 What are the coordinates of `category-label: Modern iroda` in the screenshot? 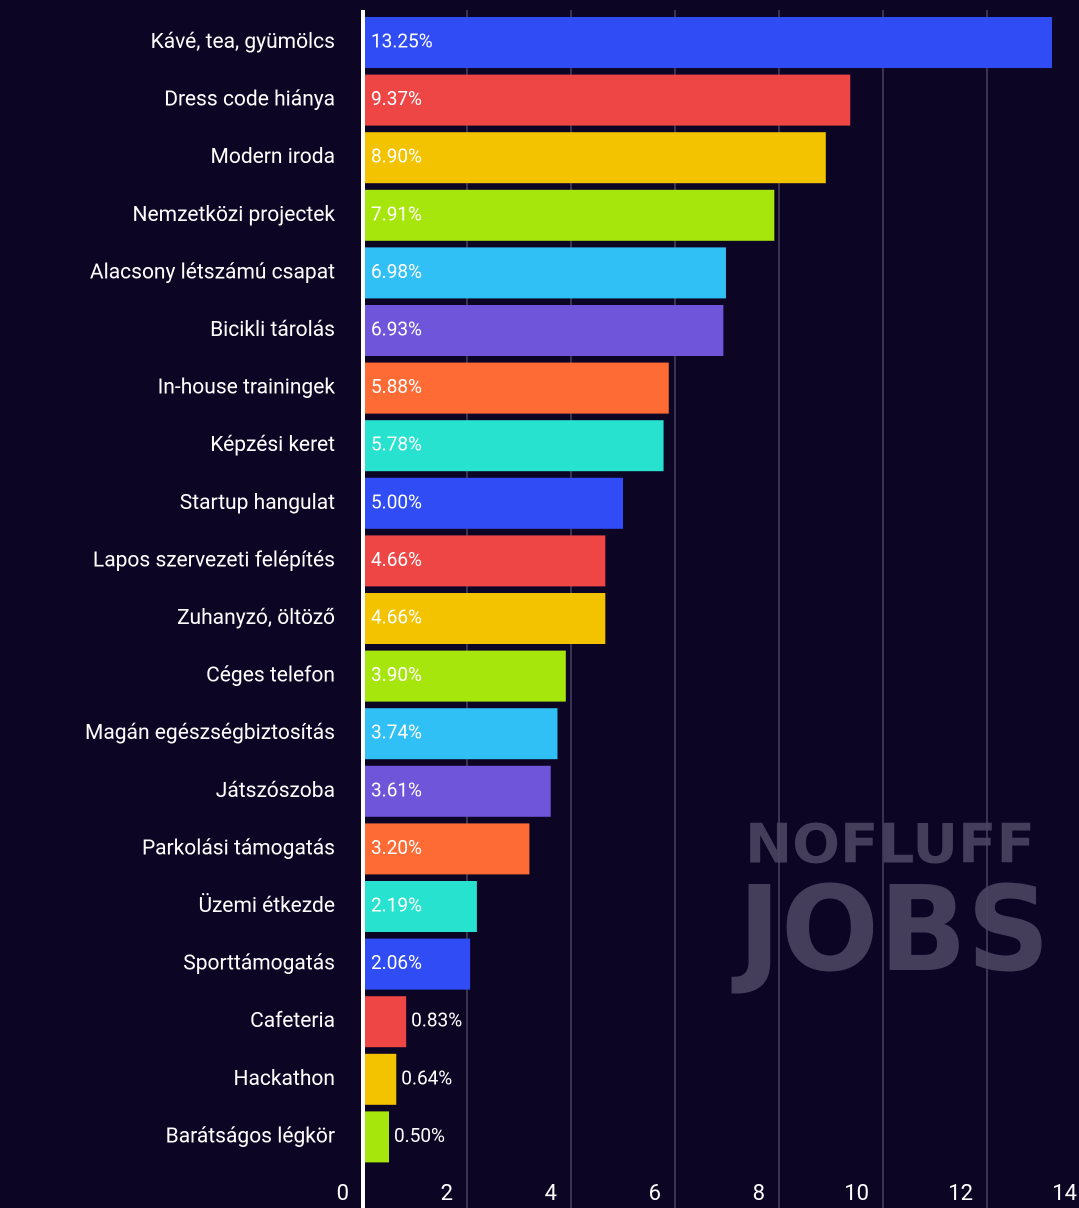 It's located at (273, 157).